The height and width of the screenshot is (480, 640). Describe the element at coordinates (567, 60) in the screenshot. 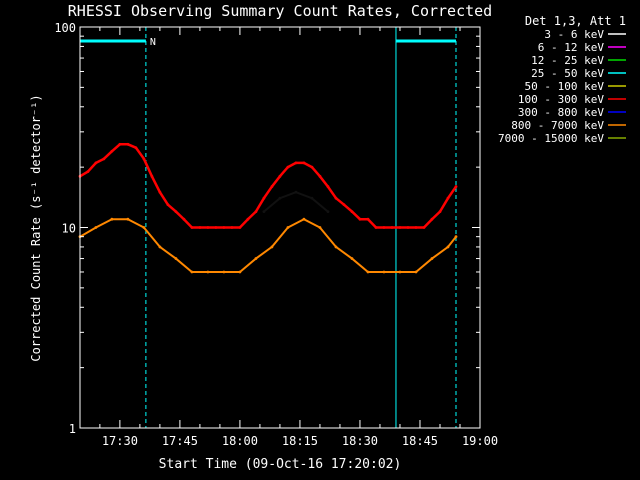

I see `legend-entry-2: 12 - 25 keV` at that location.